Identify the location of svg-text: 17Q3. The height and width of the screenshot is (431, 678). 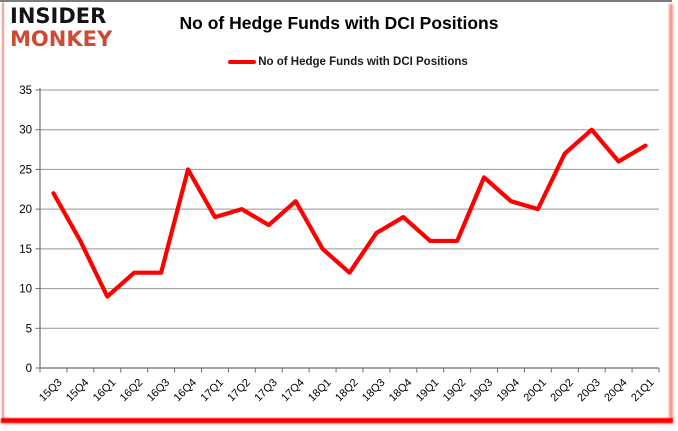
(266, 391).